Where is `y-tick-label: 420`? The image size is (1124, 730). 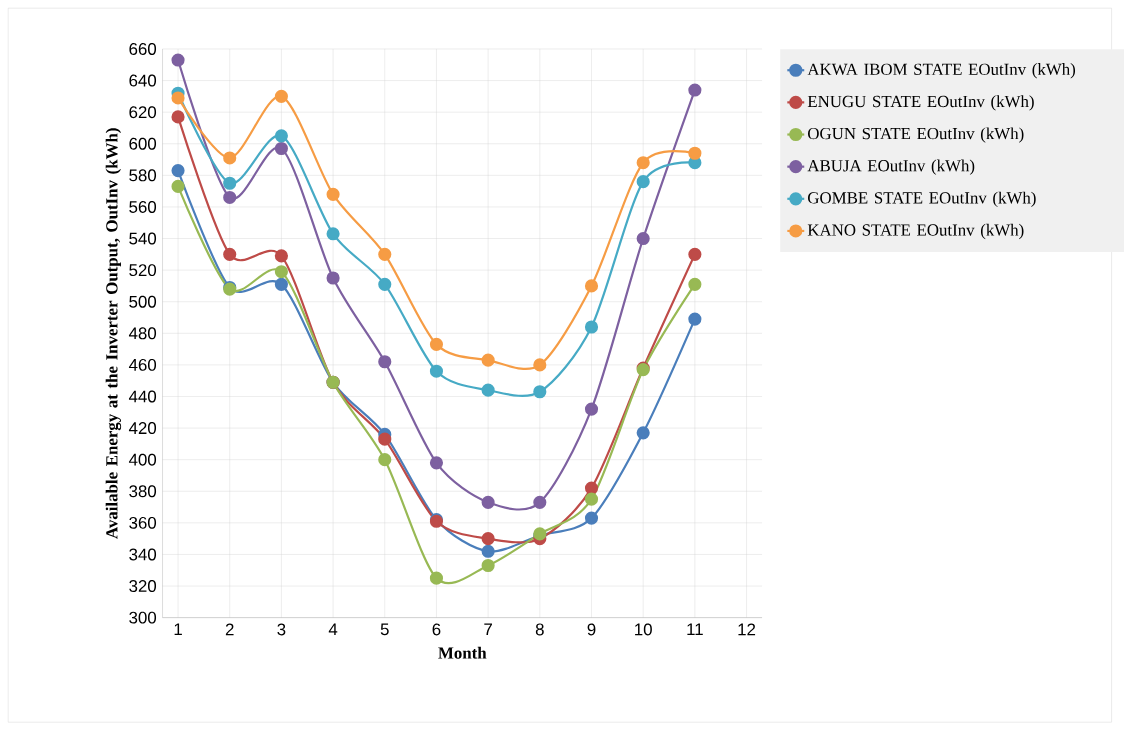
y-tick-label: 420 is located at coordinates (142, 427).